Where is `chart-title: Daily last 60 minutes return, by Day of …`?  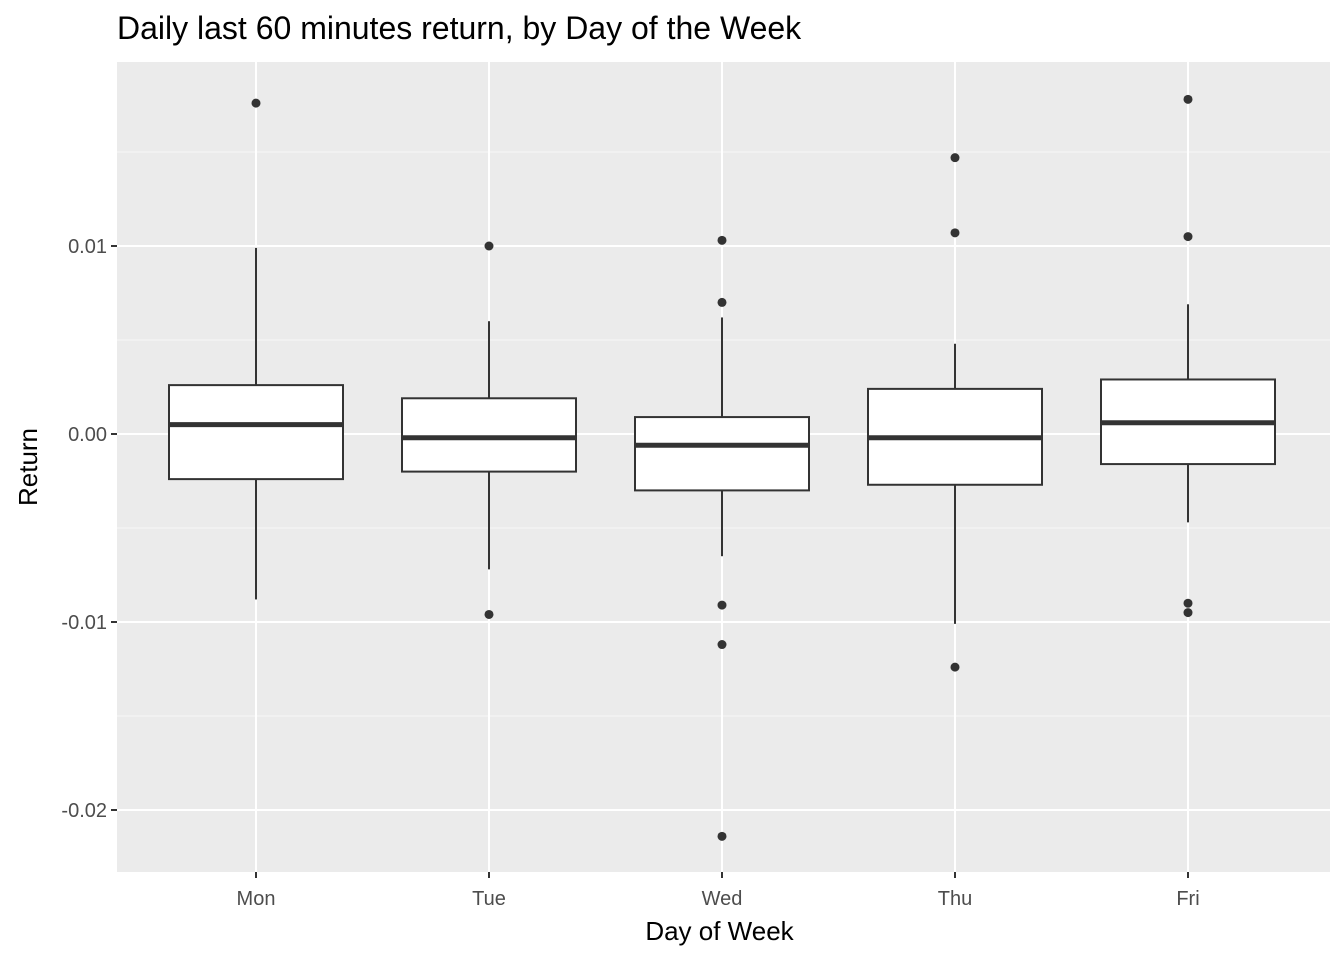 chart-title: Daily last 60 minutes return, by Day of … is located at coordinates (459, 28).